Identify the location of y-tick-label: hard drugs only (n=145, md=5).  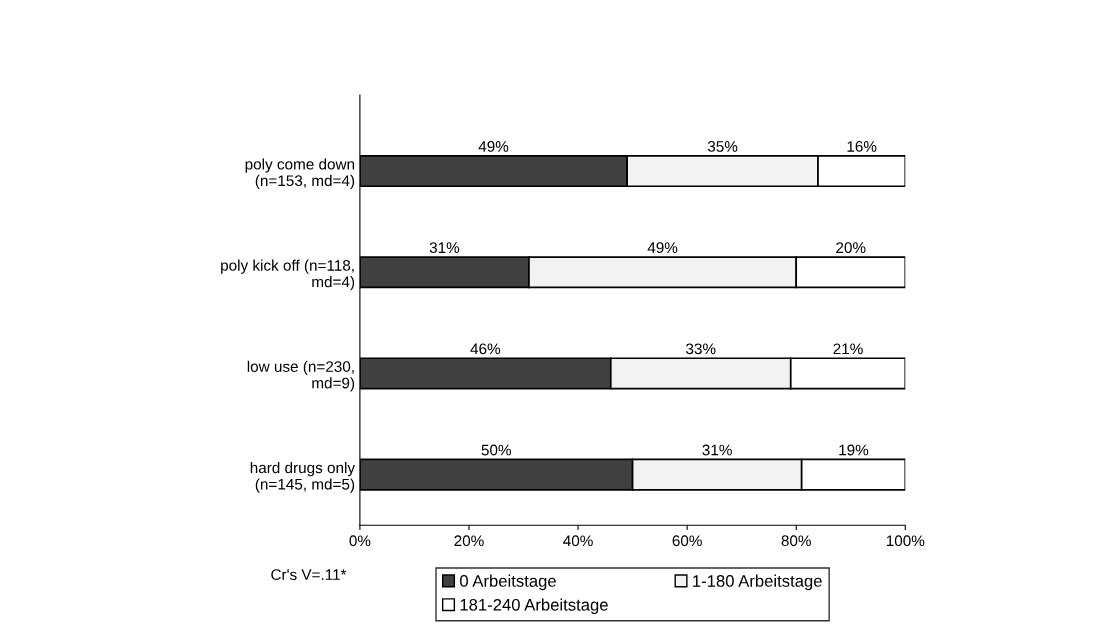
(303, 477).